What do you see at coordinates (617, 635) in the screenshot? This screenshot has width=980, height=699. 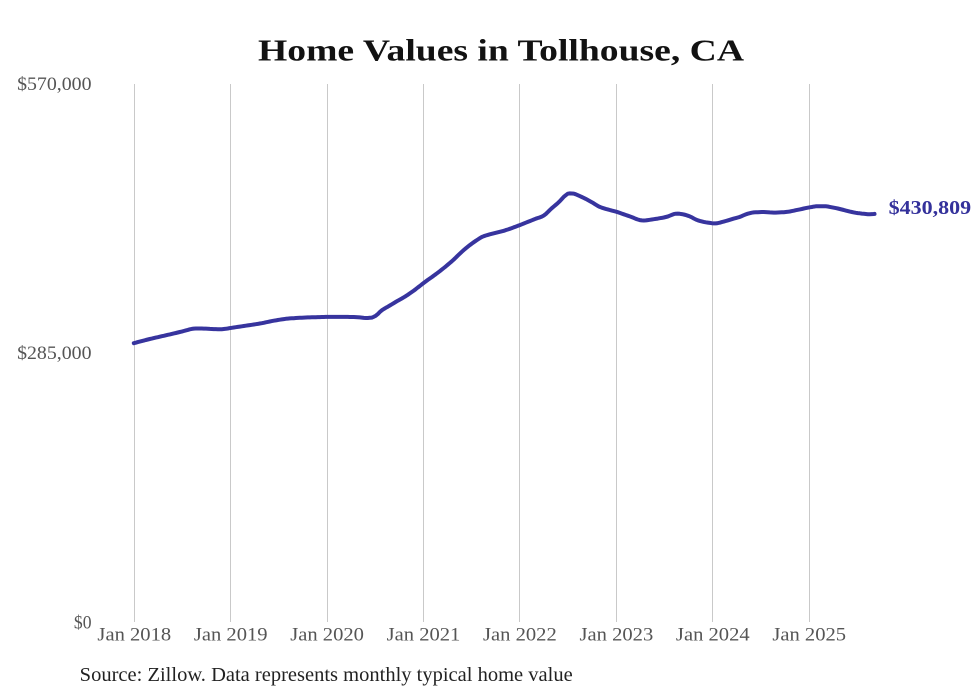 I see `svg-text: Jan 2023` at bounding box center [617, 635].